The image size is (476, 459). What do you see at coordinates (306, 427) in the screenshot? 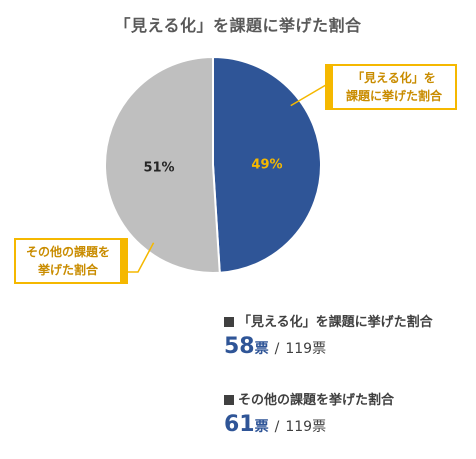
I see `item2-total: 119票` at bounding box center [306, 427].